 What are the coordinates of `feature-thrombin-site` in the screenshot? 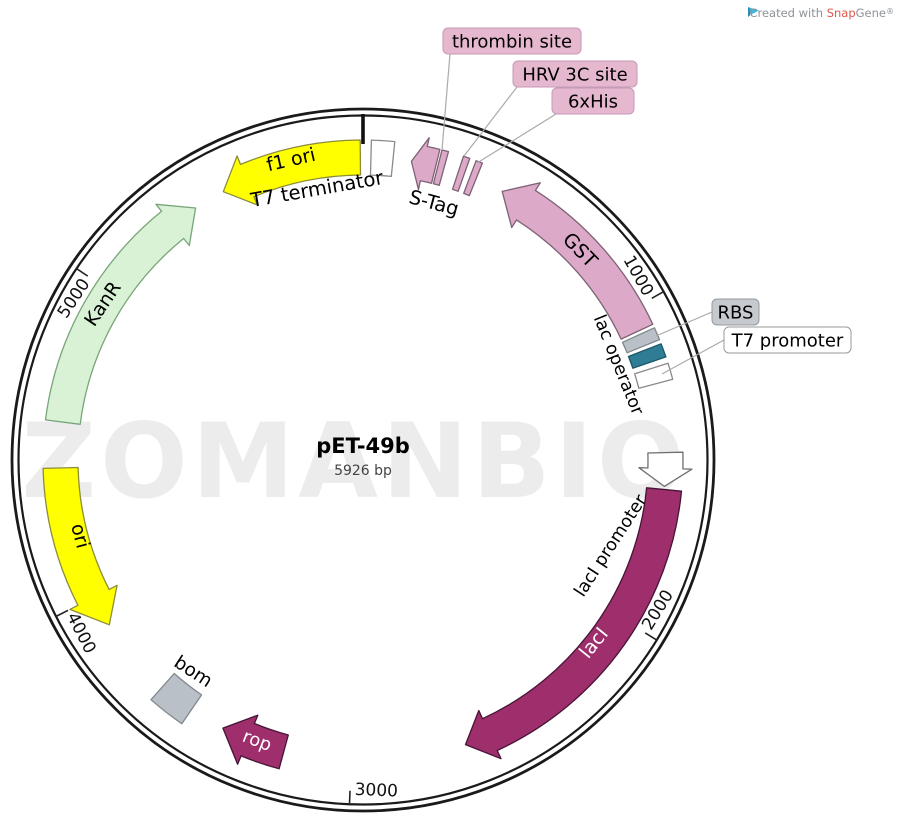 It's located at (441, 168).